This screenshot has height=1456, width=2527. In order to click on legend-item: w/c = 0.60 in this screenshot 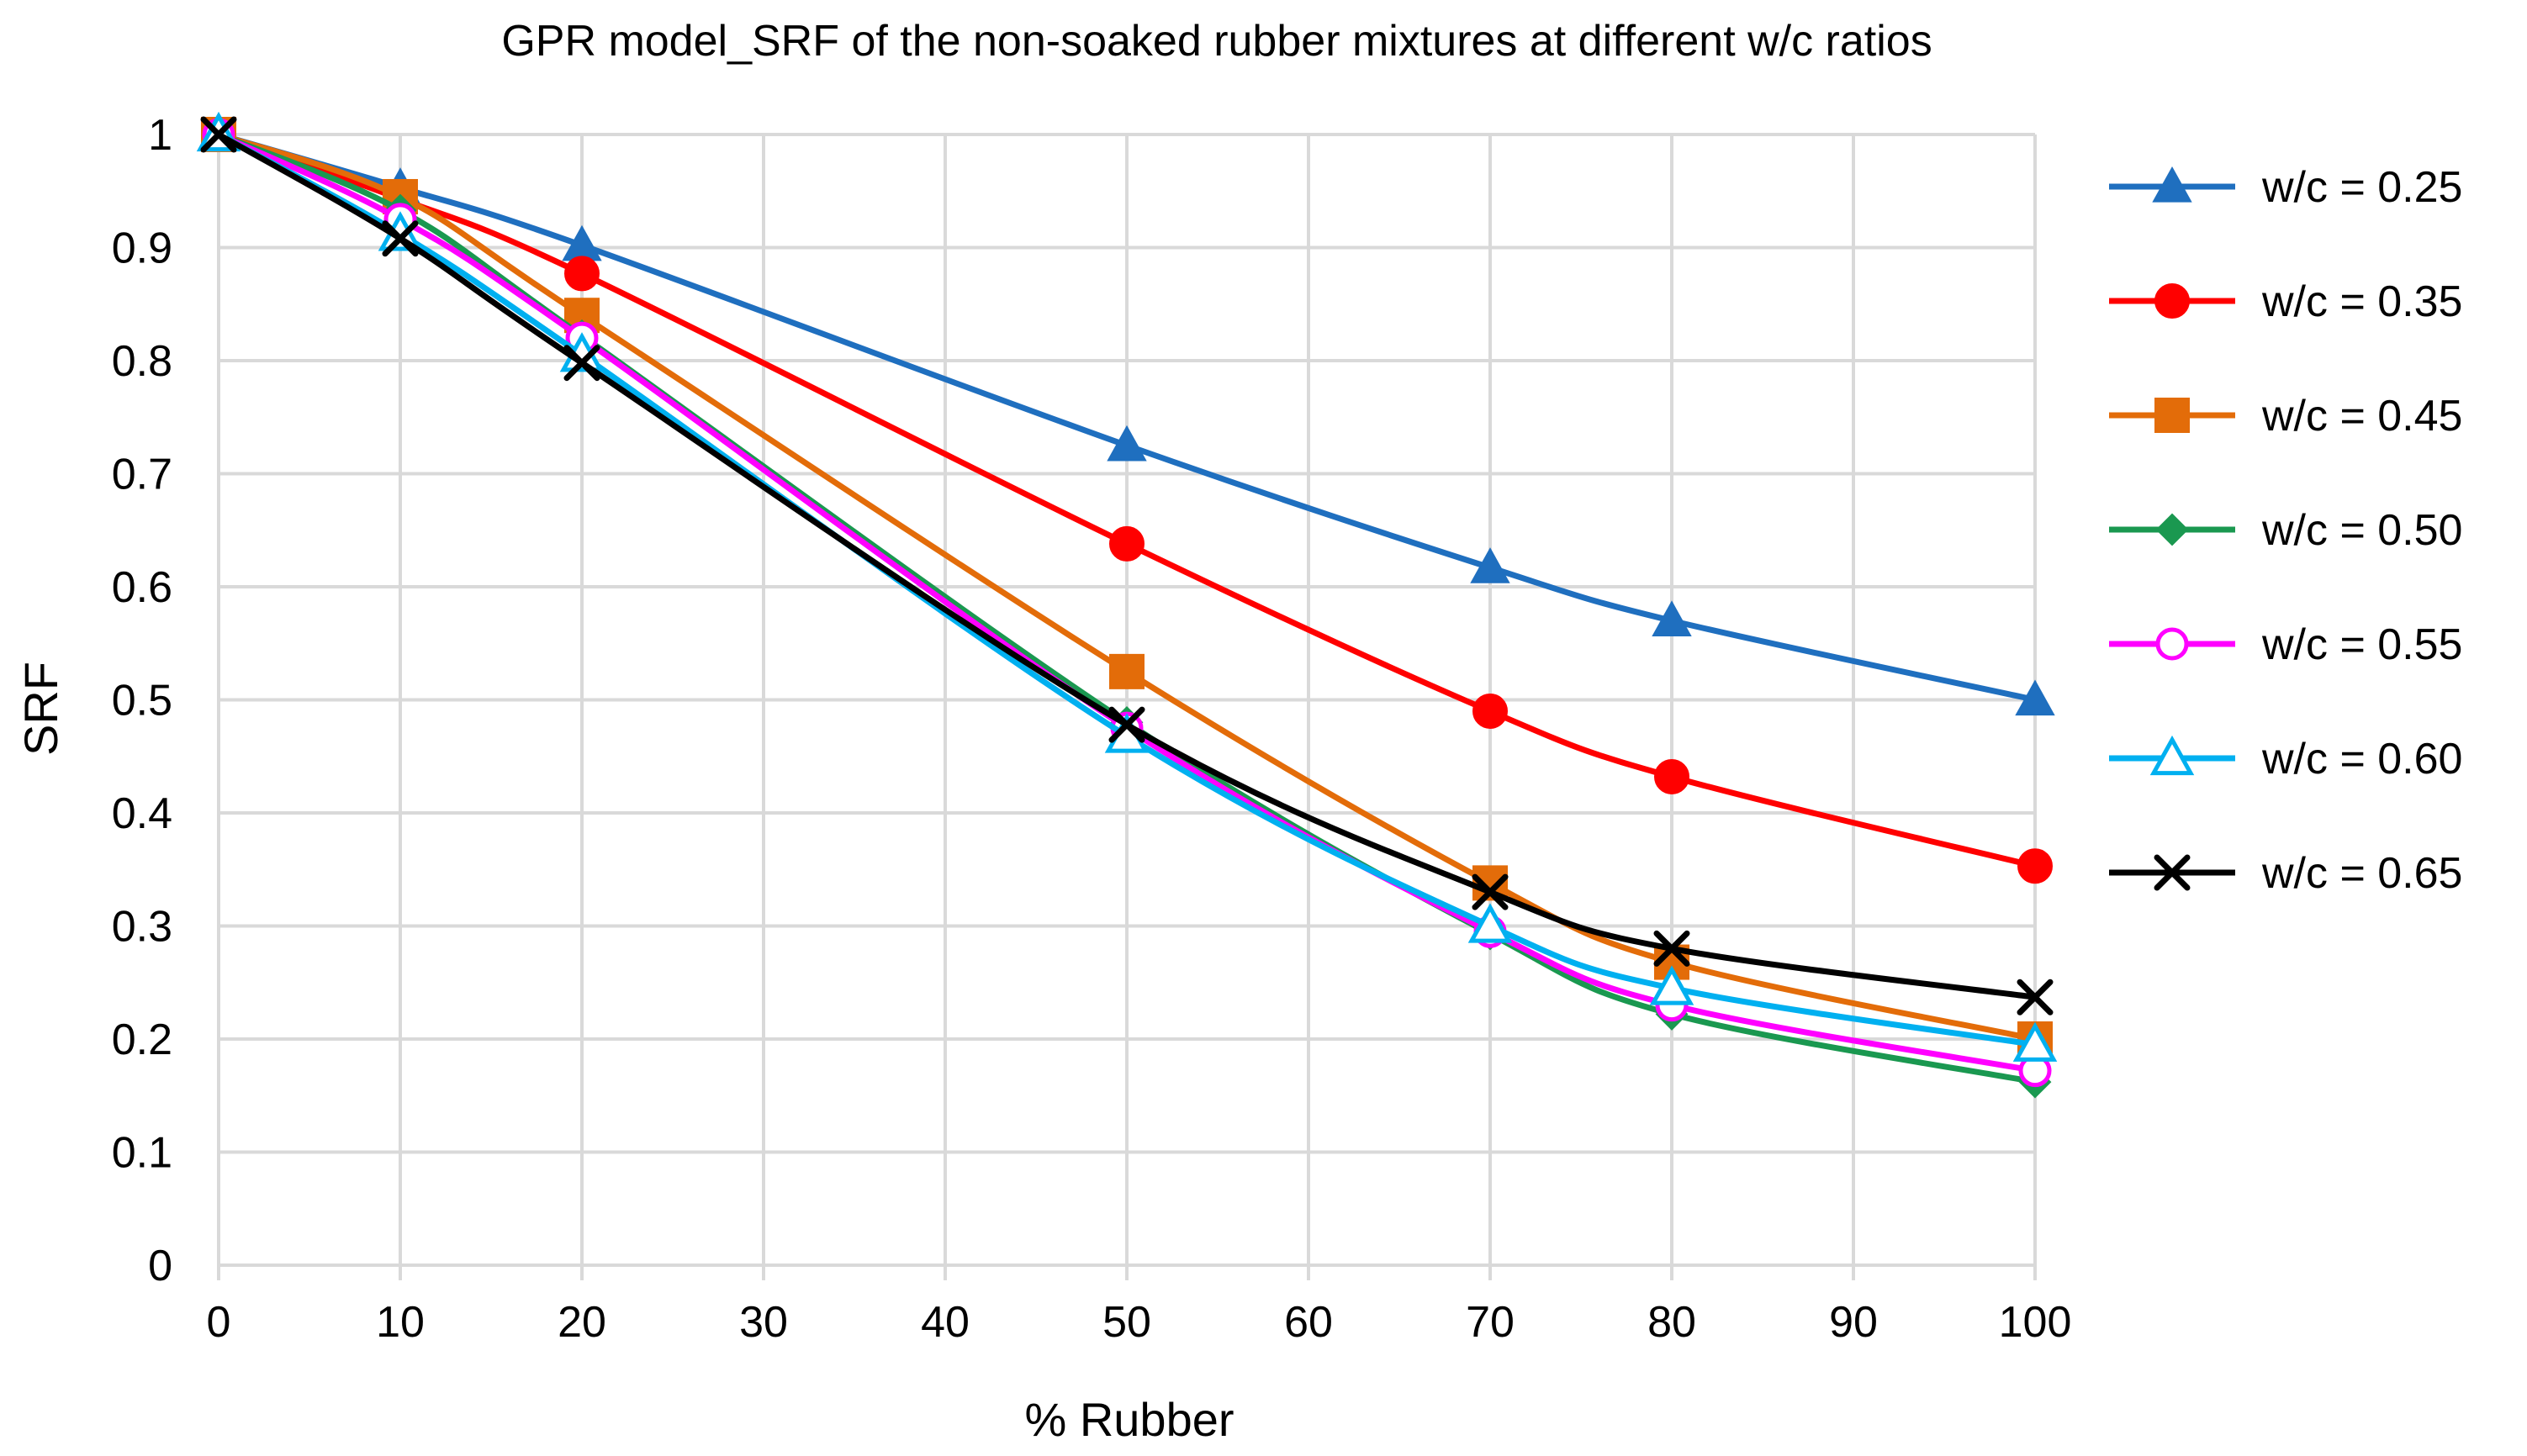, I will do `click(2285, 759)`.